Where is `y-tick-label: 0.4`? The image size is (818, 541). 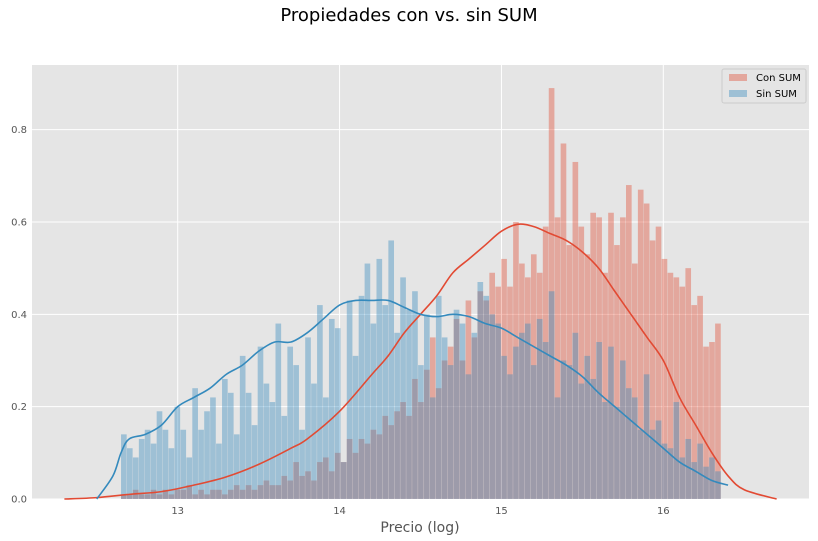 y-tick-label: 0.4 is located at coordinates (19, 315).